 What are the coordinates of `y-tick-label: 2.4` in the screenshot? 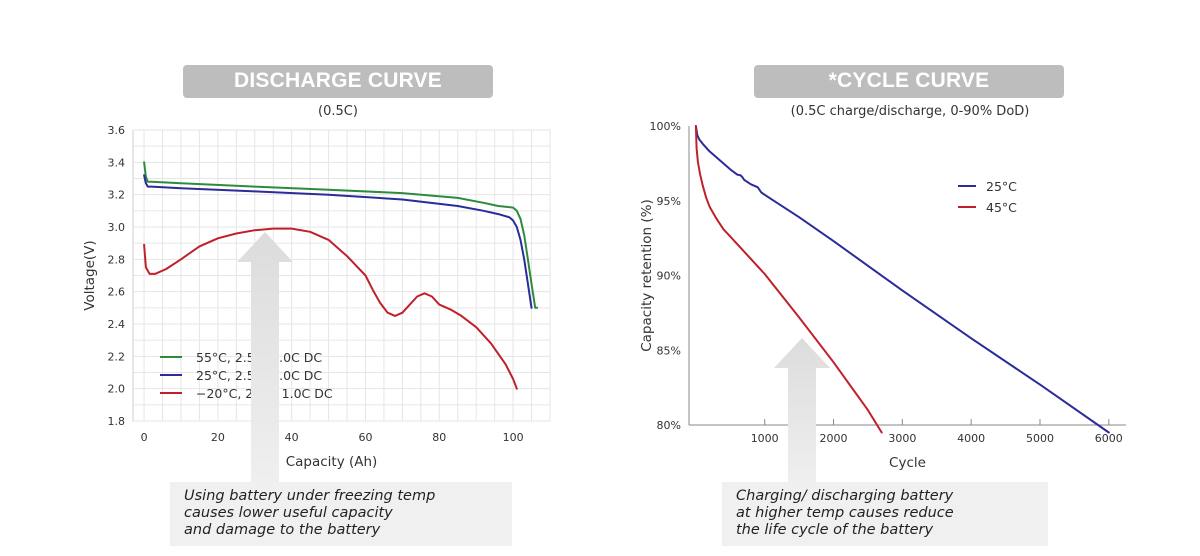 It's located at (117, 324).